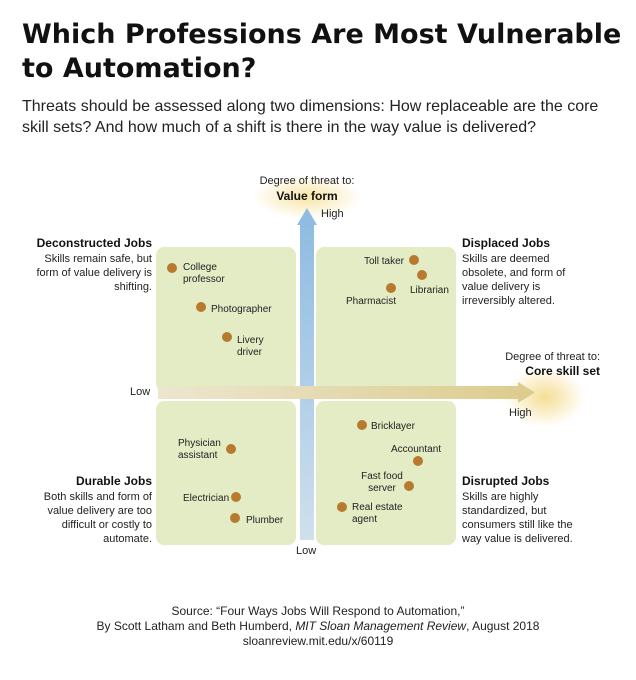 The height and width of the screenshot is (680, 636). What do you see at coordinates (339, 392) in the screenshot?
I see `horizontal-arrow-shaft` at bounding box center [339, 392].